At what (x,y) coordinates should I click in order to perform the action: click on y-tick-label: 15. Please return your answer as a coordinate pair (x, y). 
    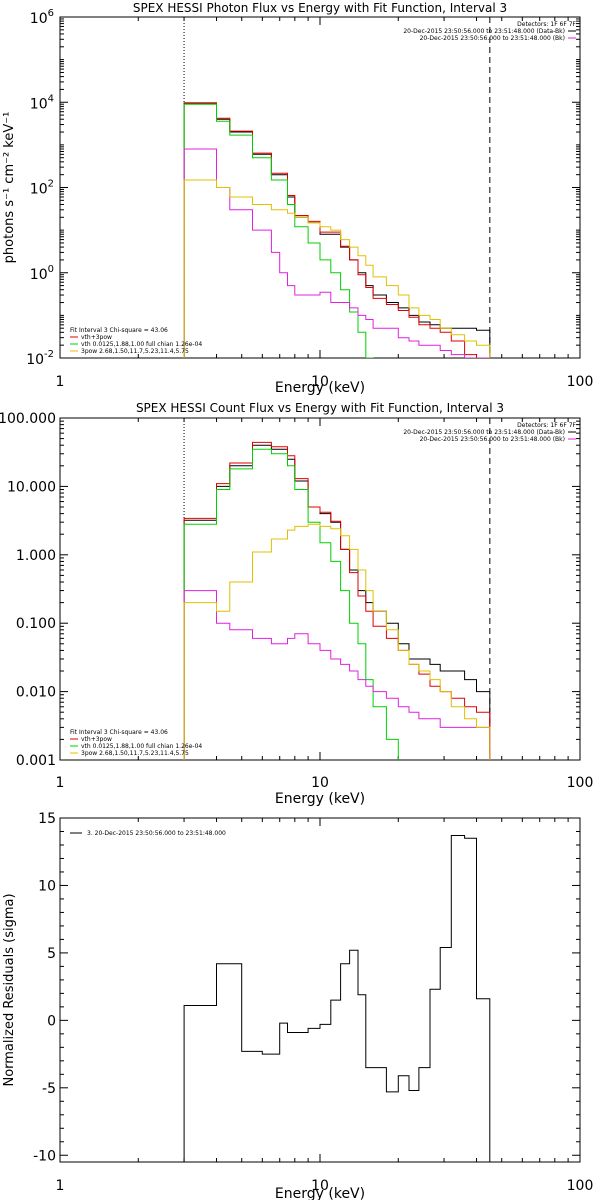
    Looking at the image, I should click on (47, 819).